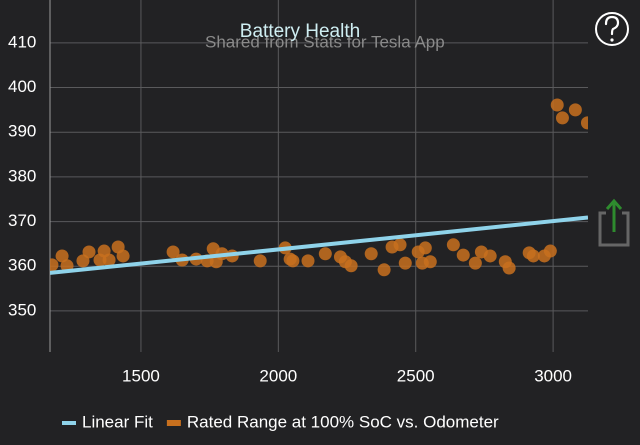 This screenshot has height=445, width=640. I want to click on y-tick-label: 380, so click(22, 175).